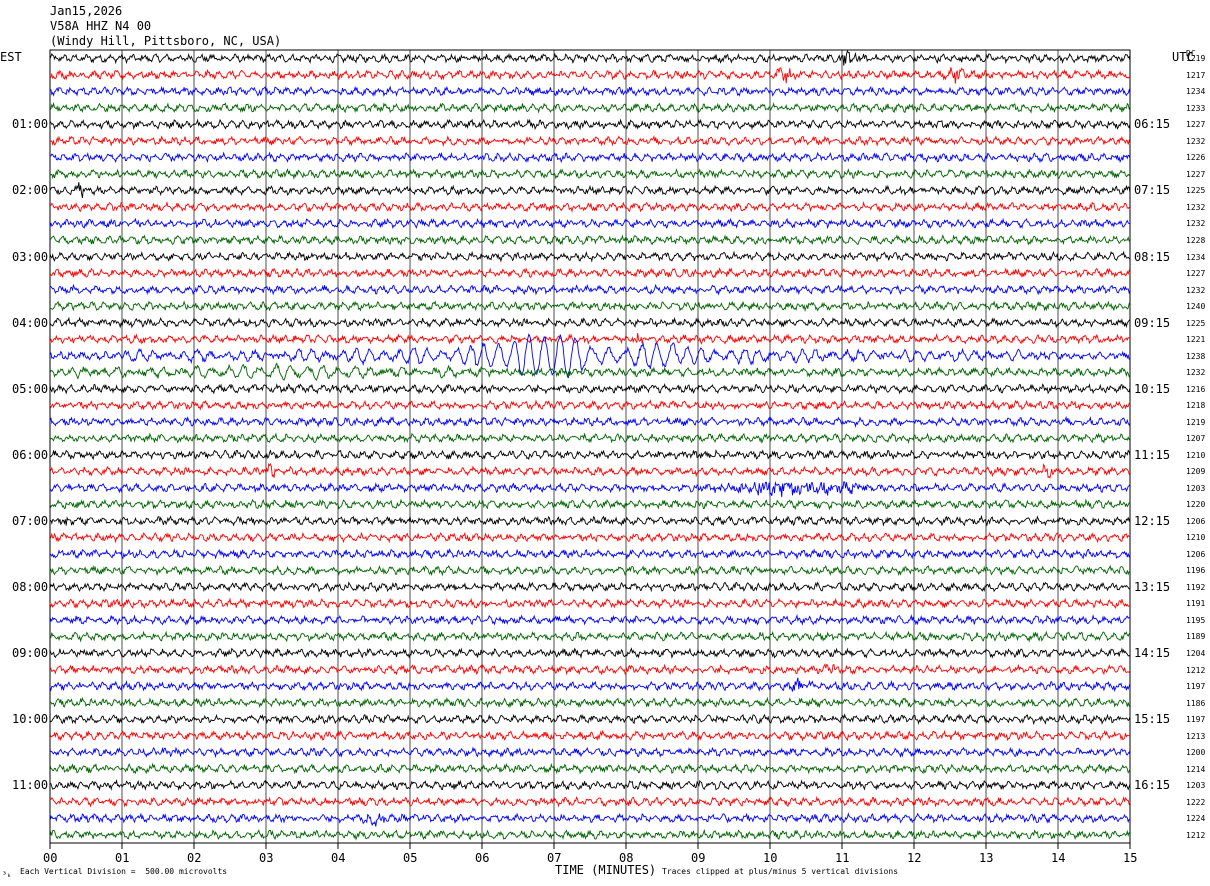  Describe the element at coordinates (626, 858) in the screenshot. I see `x-tick-label: 08` at that location.